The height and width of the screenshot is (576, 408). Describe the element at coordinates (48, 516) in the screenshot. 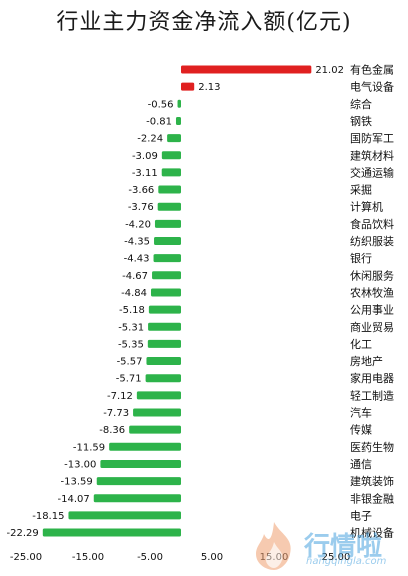

I see `value-label-27: -18.15` at that location.